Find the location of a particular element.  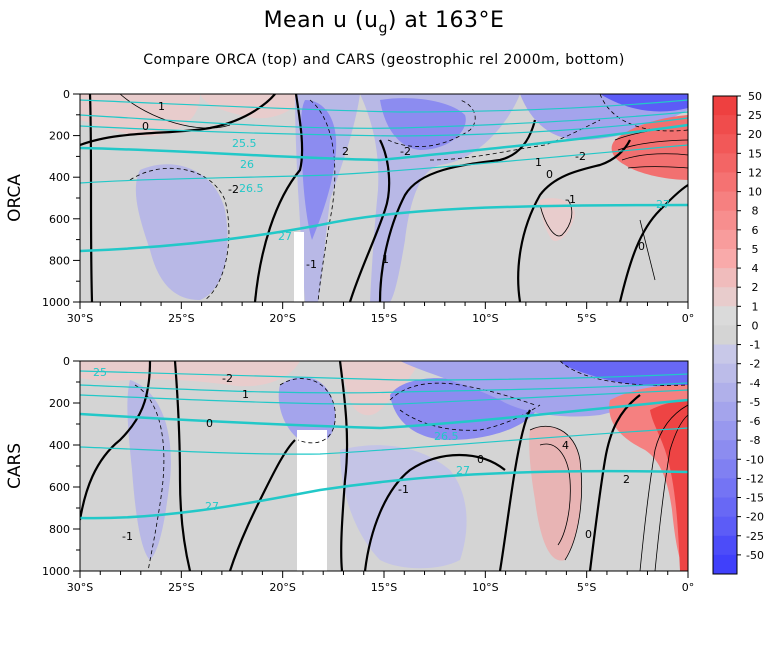

colorbar-label: -4 is located at coordinates (755, 383).